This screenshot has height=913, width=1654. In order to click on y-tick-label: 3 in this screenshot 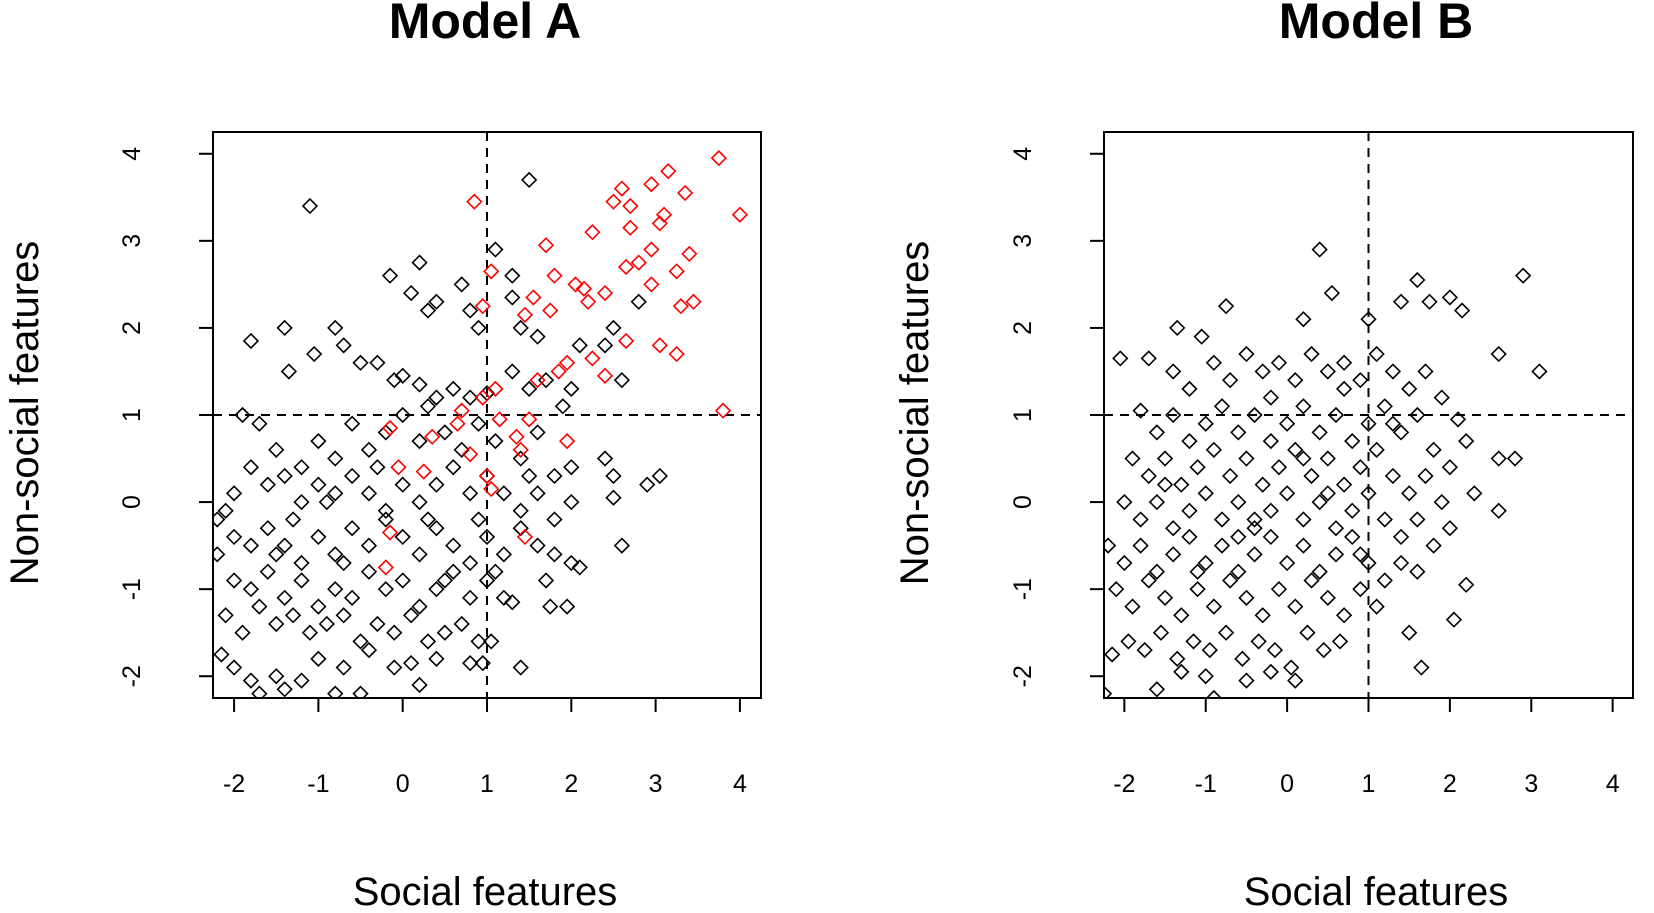, I will do `click(1023, 241)`.